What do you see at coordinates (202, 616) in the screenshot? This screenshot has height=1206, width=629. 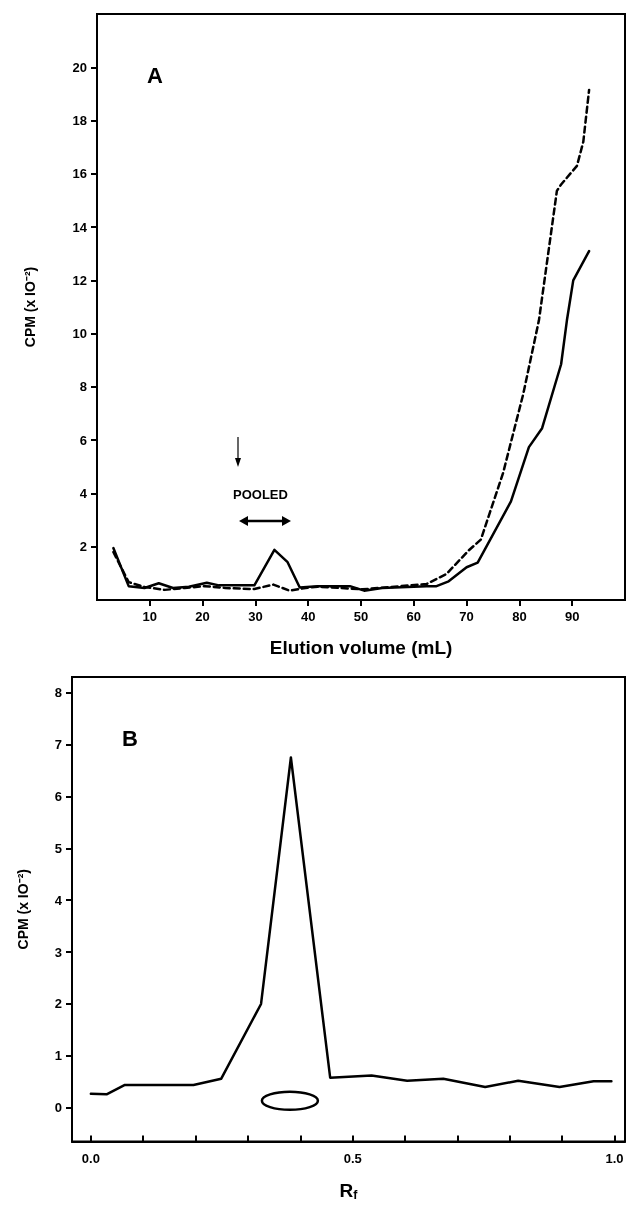 I see `x-tick-label: 20` at bounding box center [202, 616].